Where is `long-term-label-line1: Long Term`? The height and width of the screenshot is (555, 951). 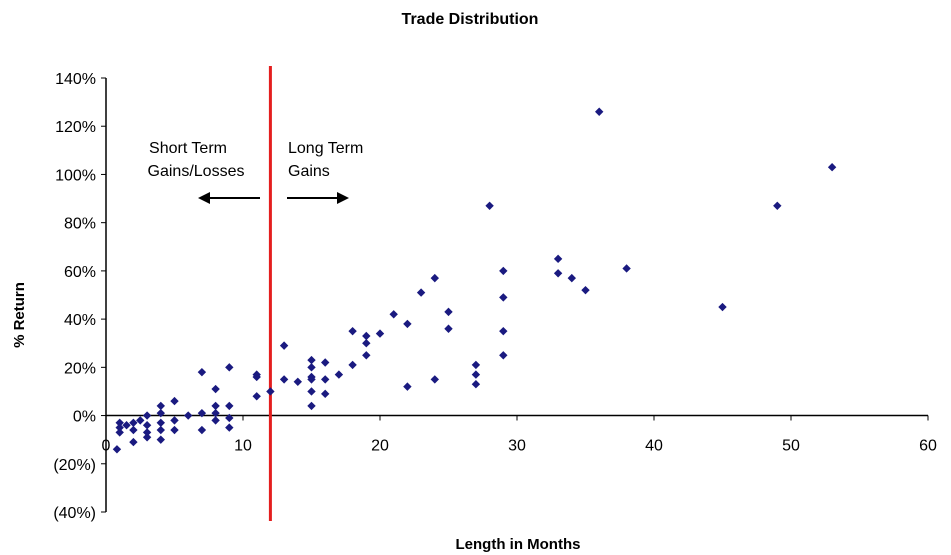
long-term-label-line1: Long Term is located at coordinates (325, 148).